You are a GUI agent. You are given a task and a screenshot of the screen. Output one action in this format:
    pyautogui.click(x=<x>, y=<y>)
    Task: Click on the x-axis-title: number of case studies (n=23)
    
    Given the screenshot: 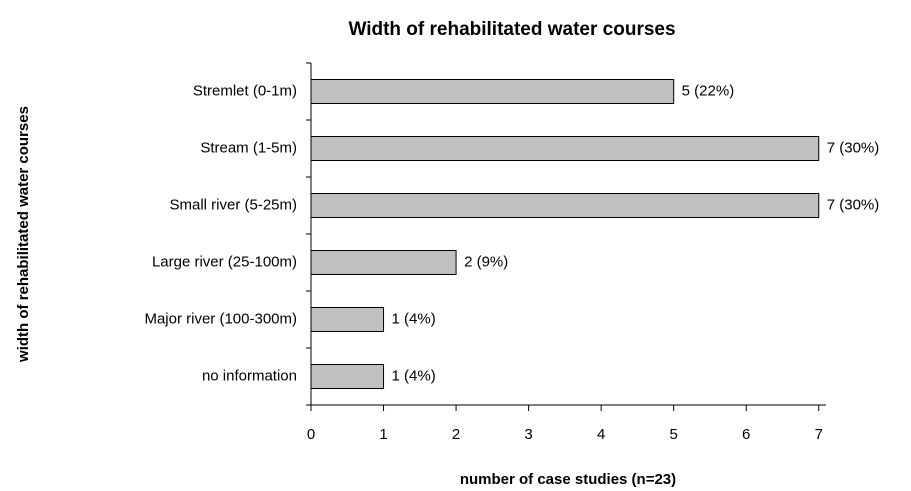 What is the action you would take?
    pyautogui.click(x=568, y=479)
    